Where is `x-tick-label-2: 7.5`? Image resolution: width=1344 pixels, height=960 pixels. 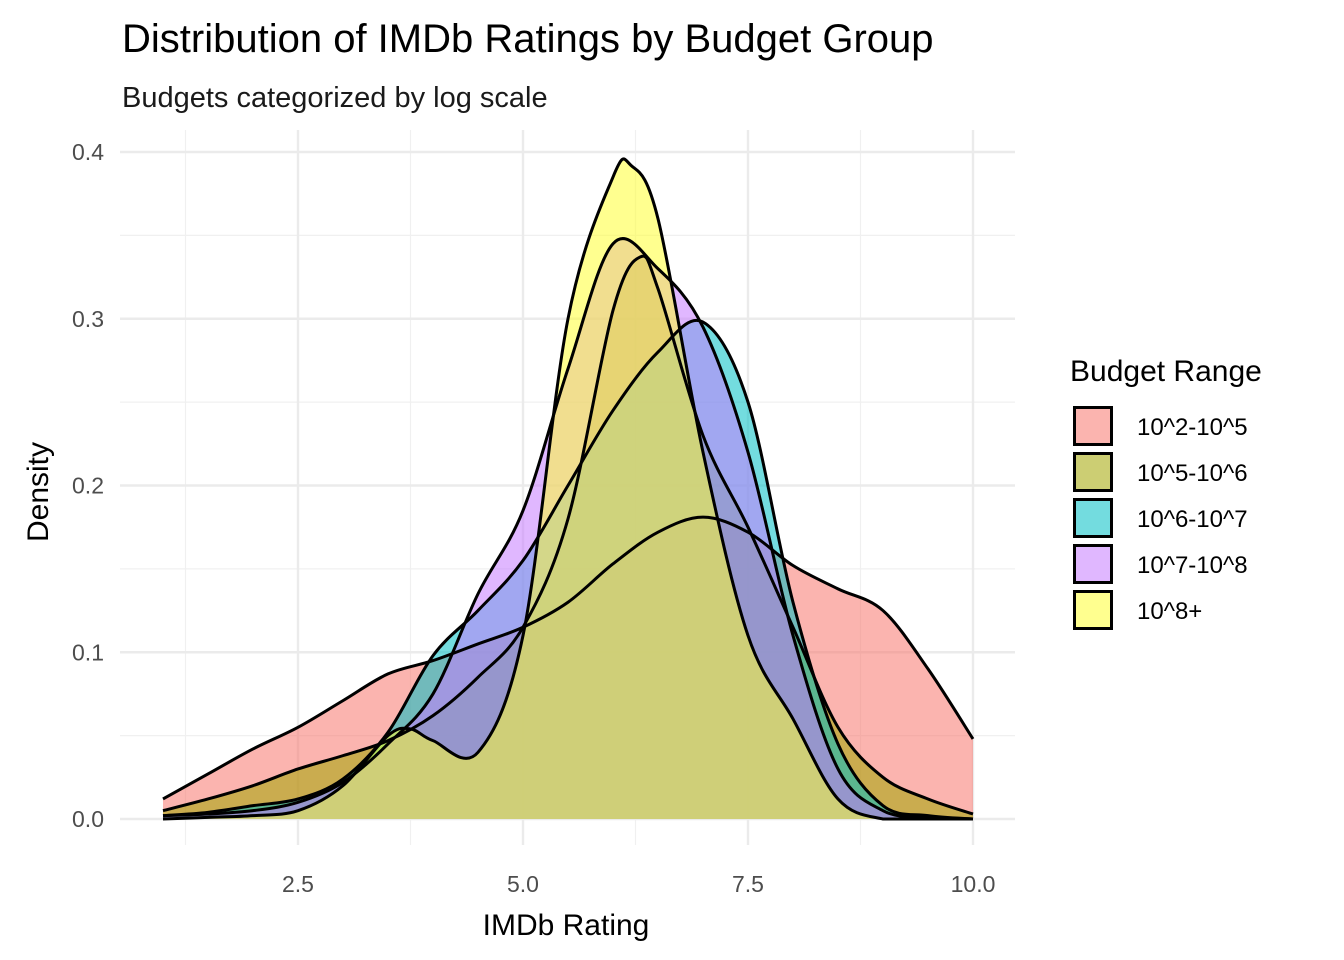
x-tick-label-2: 7.5 is located at coordinates (748, 884).